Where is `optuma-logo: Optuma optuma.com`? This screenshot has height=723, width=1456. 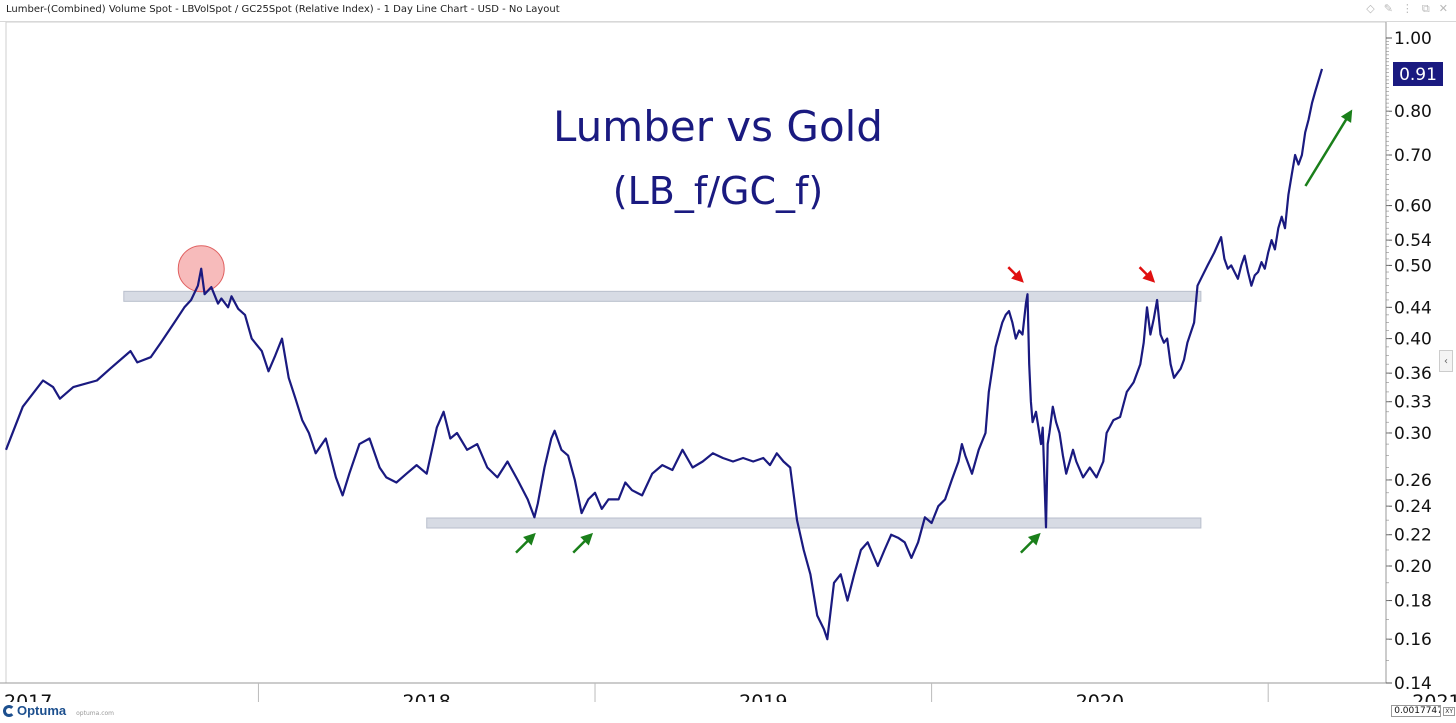 optuma-logo: Optuma optuma.com is located at coordinates (58, 710).